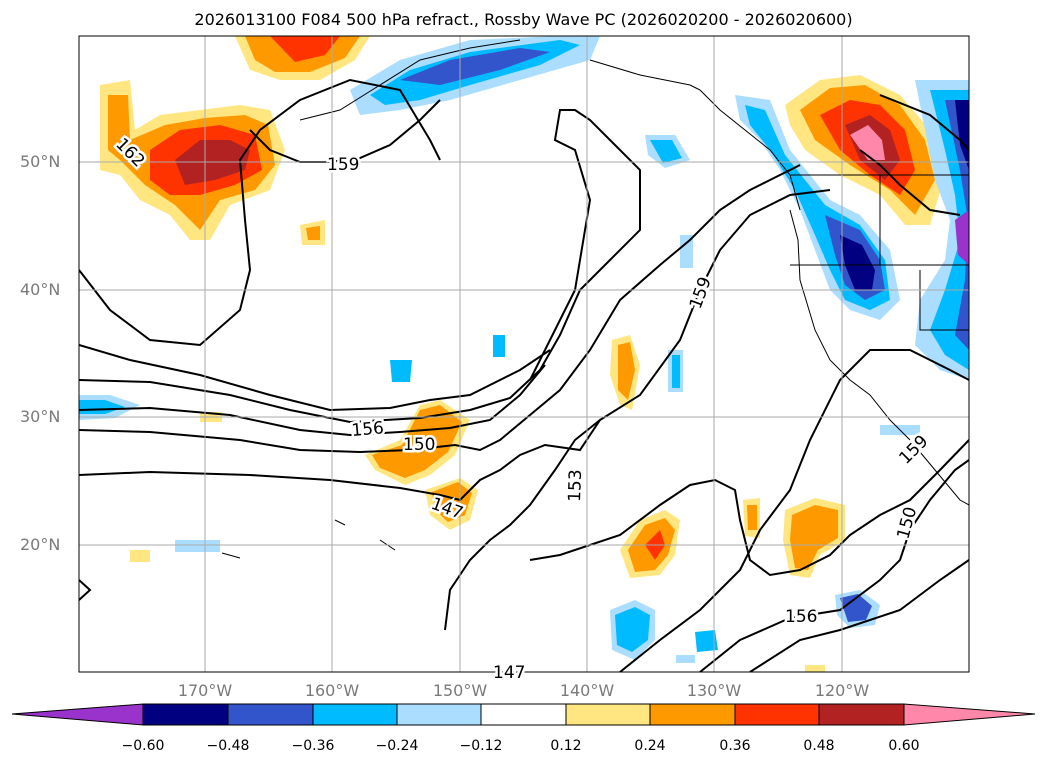  What do you see at coordinates (509, 673) in the screenshot?
I see `contour-label: 147` at bounding box center [509, 673].